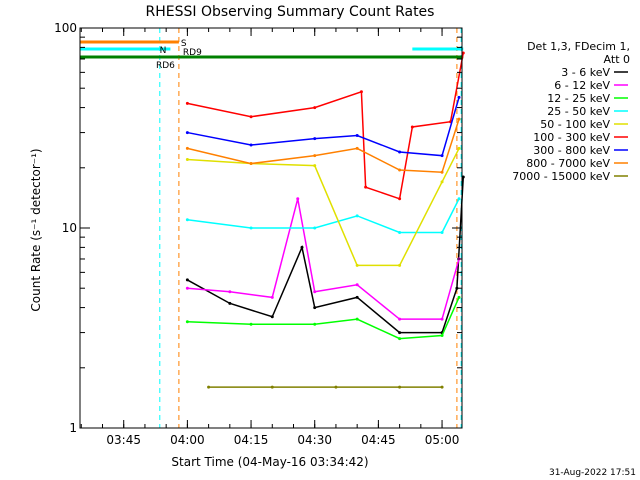  Describe the element at coordinates (123, 440) in the screenshot. I see `x-tick-label: 03:45` at that location.